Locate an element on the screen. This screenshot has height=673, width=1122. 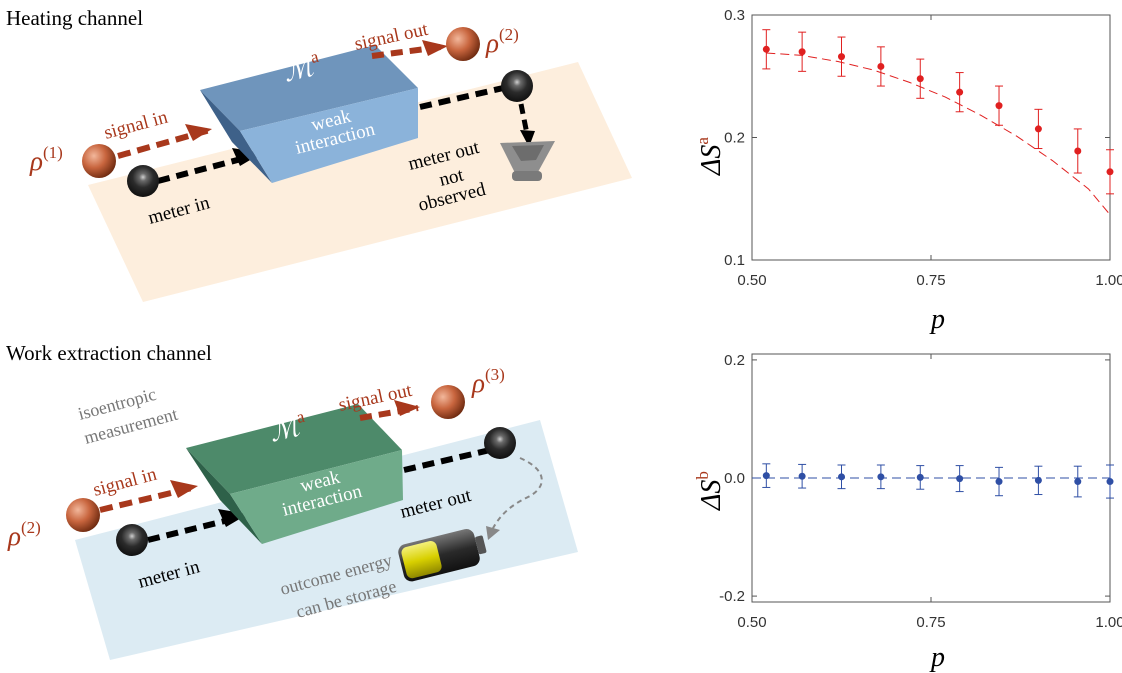
heating-meter-in-sphere is located at coordinates (143, 181).